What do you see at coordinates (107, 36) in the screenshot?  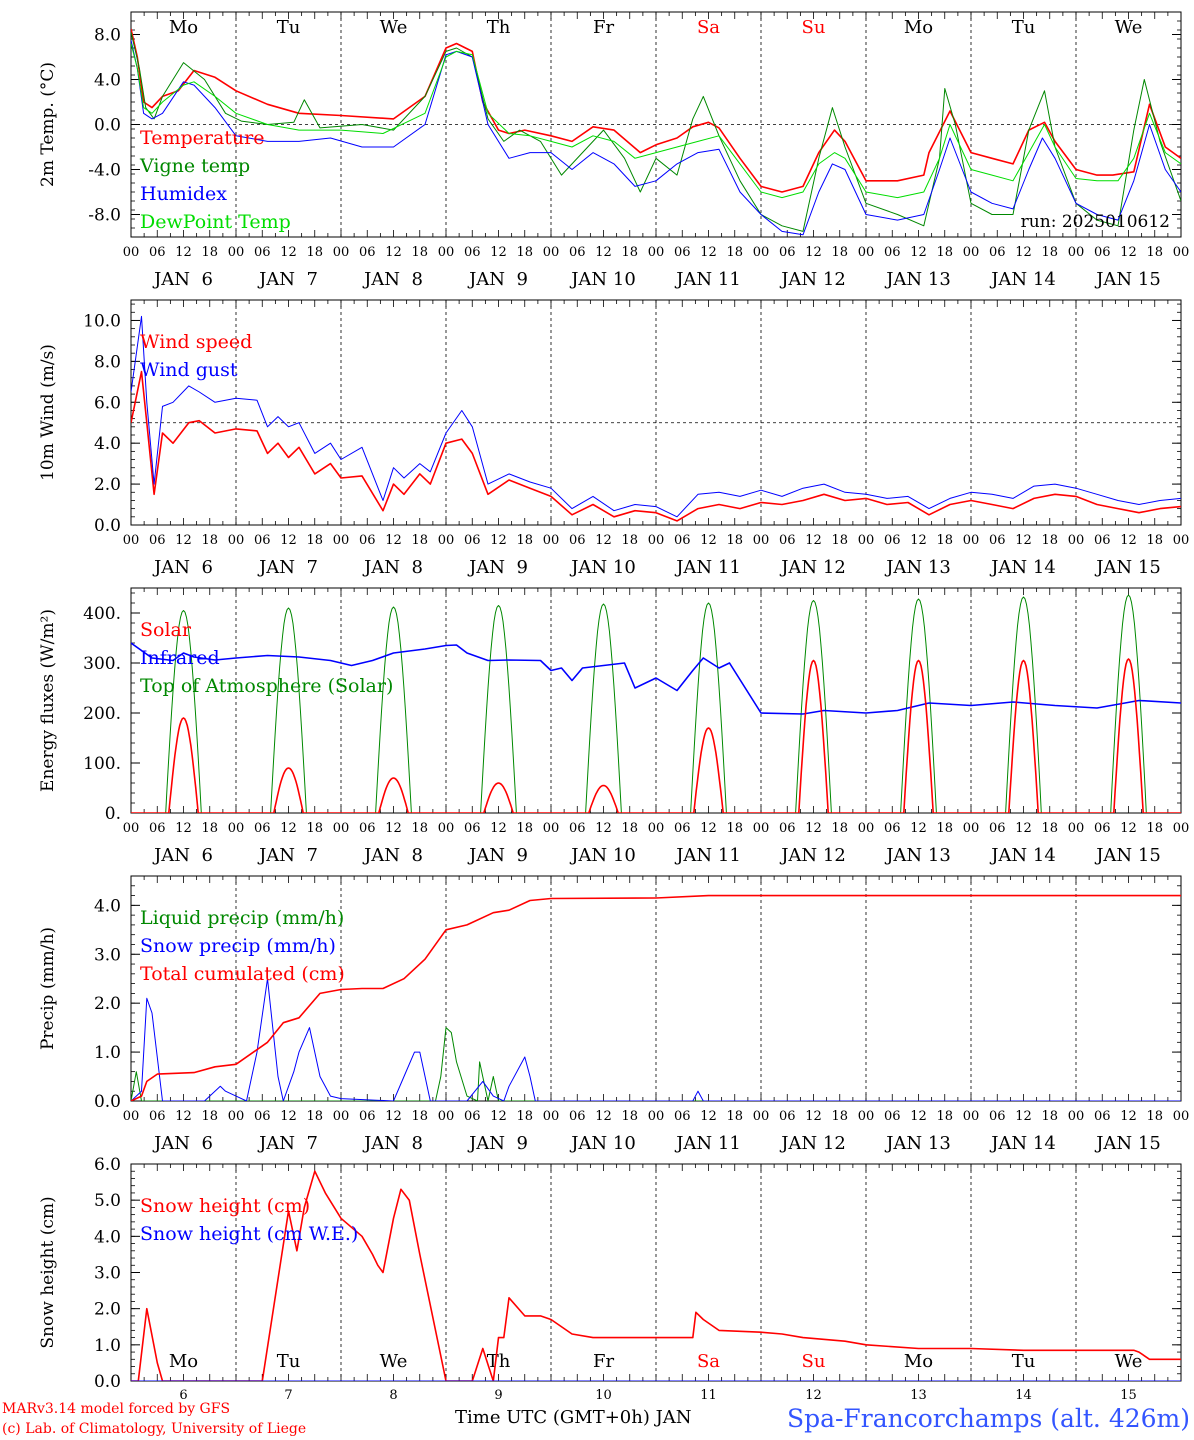 I see `y-tick-label: 8.0` at bounding box center [107, 36].